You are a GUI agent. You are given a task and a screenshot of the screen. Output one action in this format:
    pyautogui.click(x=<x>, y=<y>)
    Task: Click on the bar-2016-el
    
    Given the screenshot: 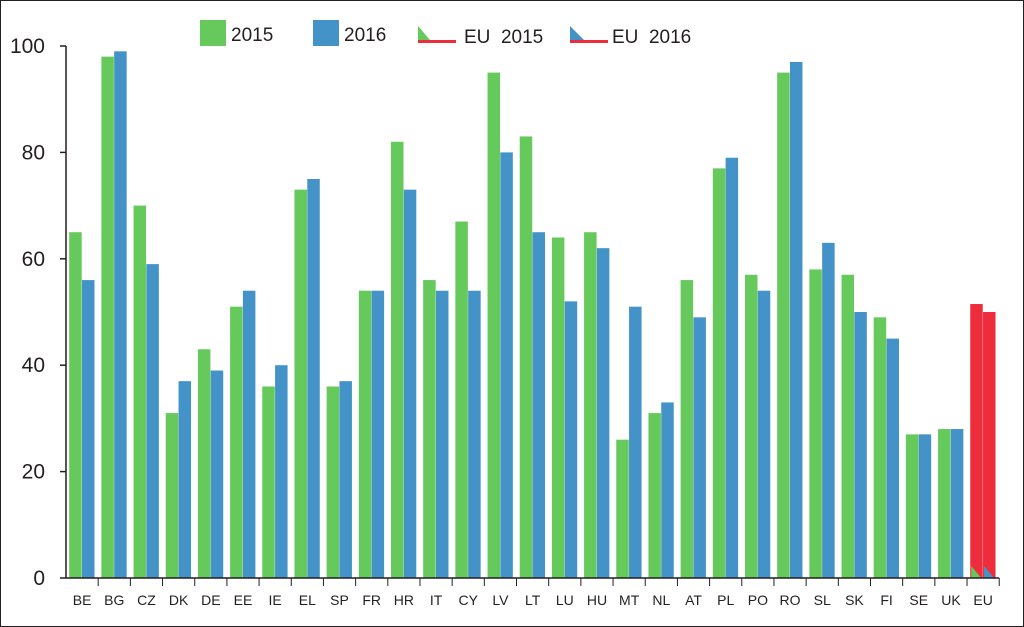 What is the action you would take?
    pyautogui.click(x=313, y=378)
    